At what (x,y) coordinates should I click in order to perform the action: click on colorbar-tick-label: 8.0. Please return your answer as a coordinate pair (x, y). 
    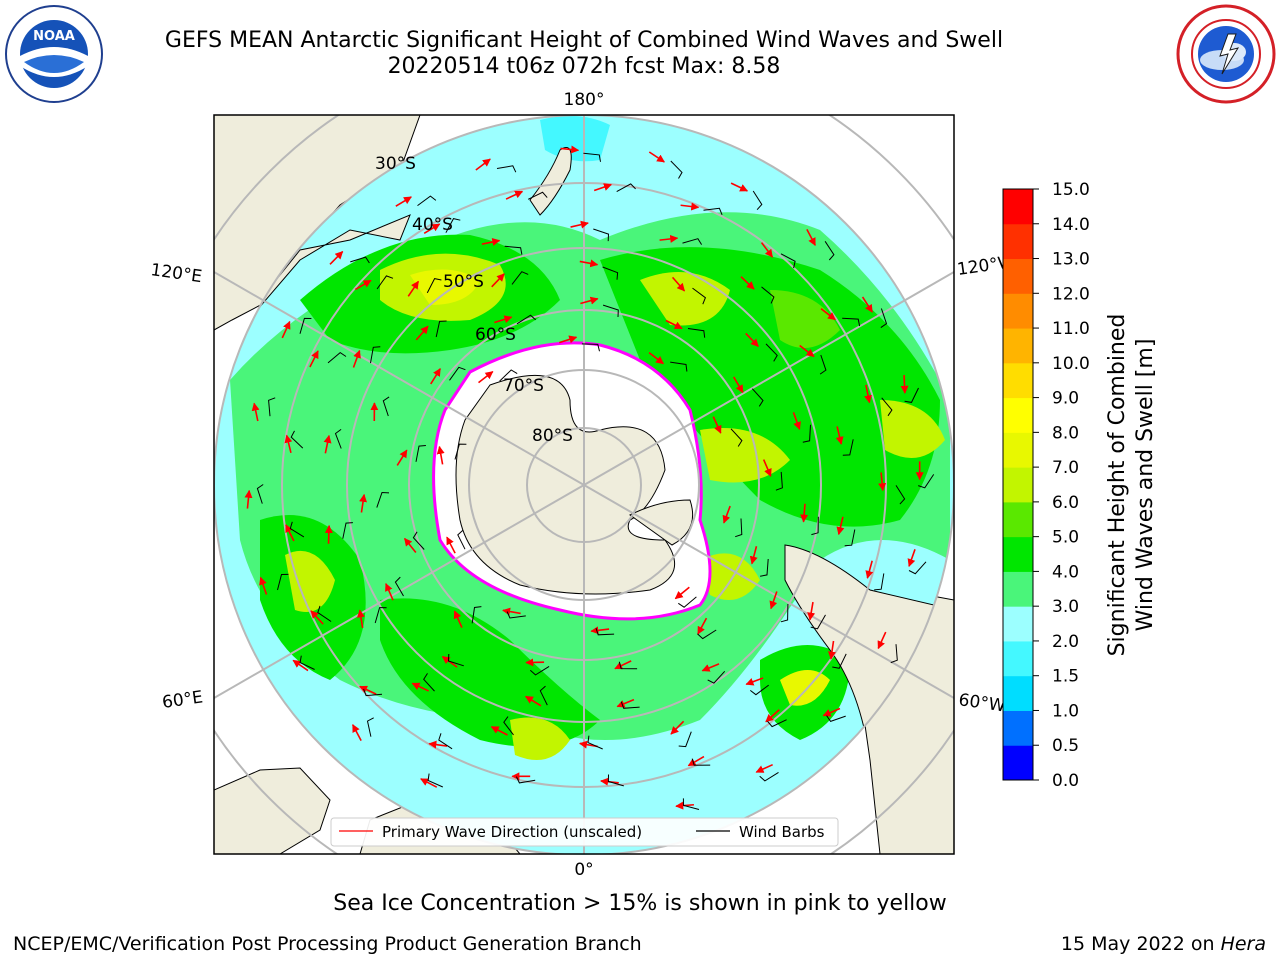
    Looking at the image, I should click on (1065, 433).